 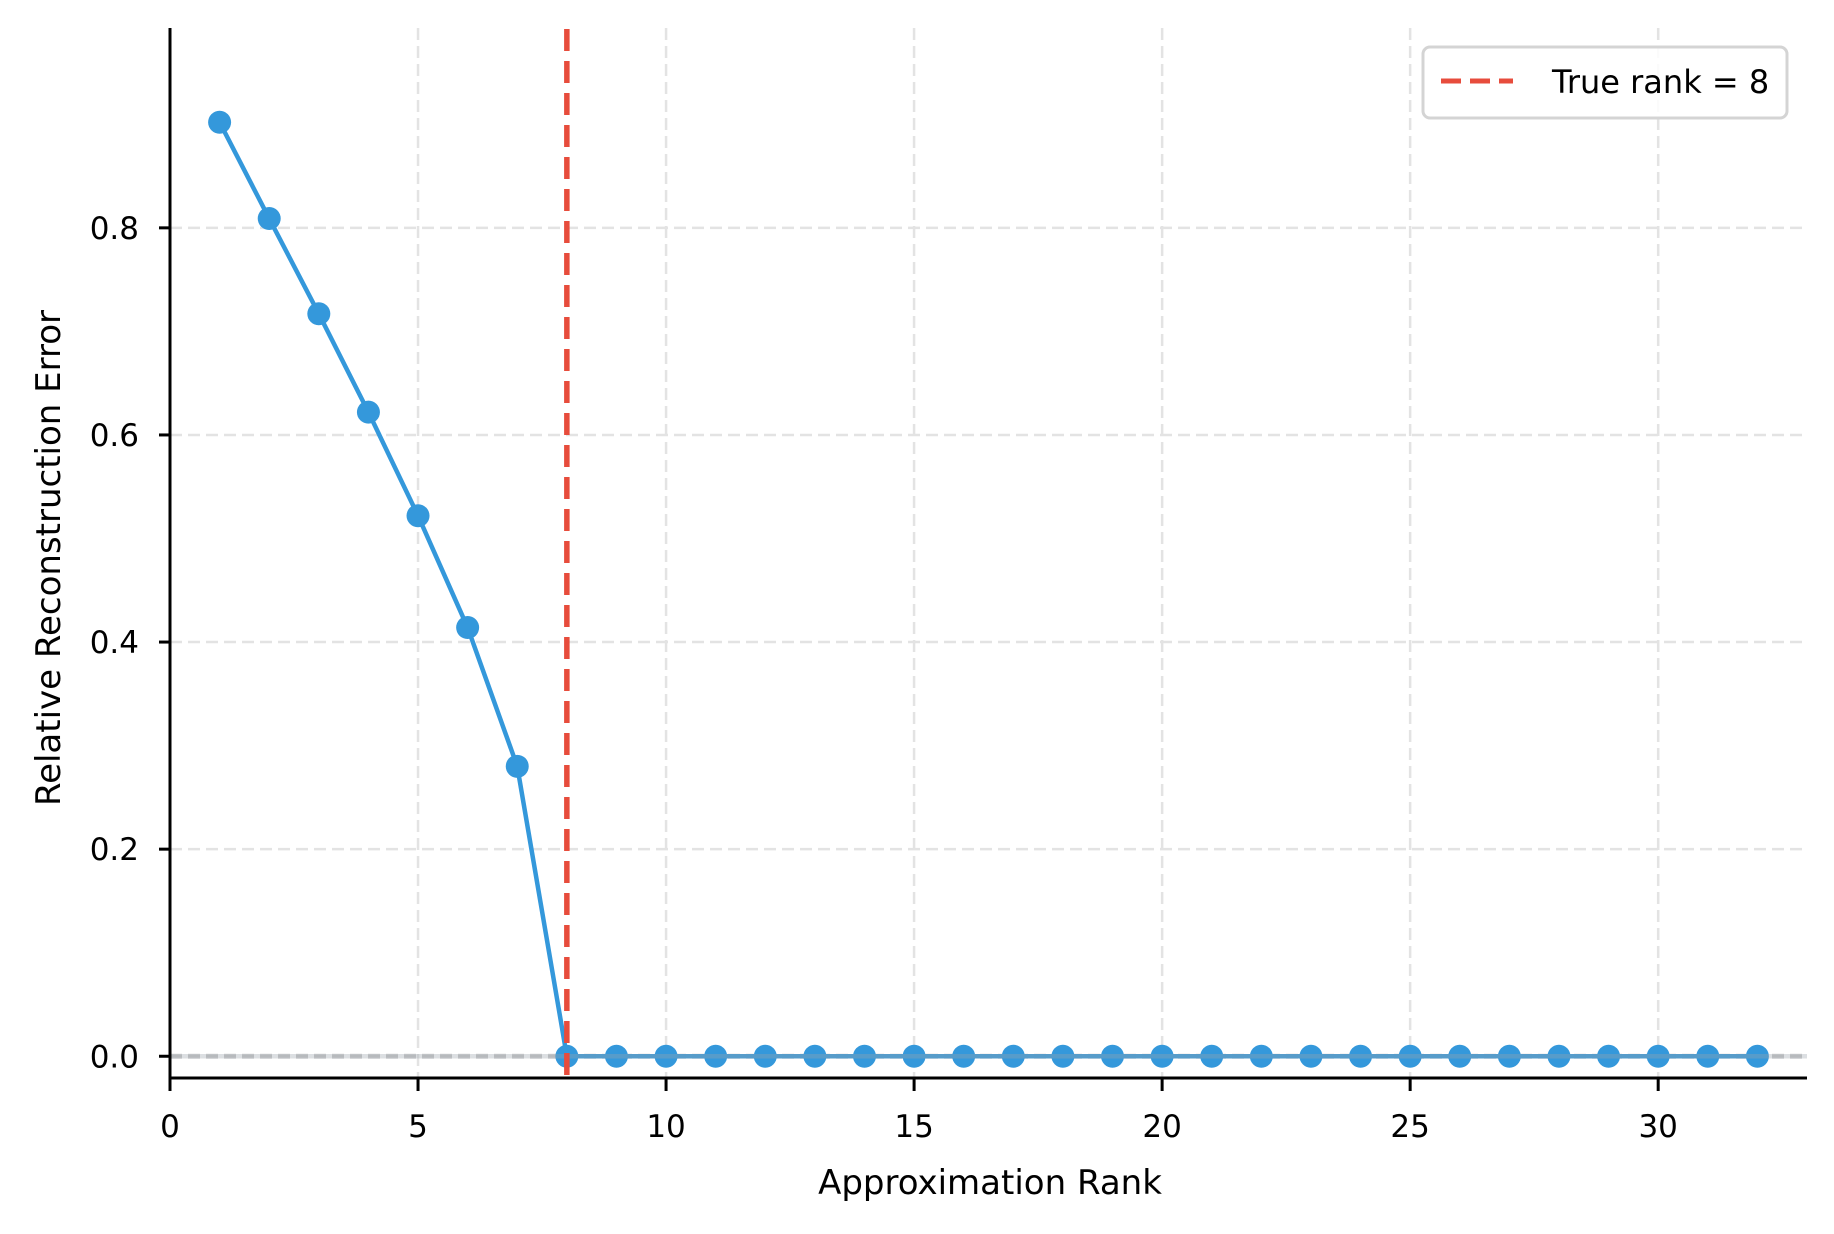 I want to click on x-tick-label: 0, so click(x=170, y=1127).